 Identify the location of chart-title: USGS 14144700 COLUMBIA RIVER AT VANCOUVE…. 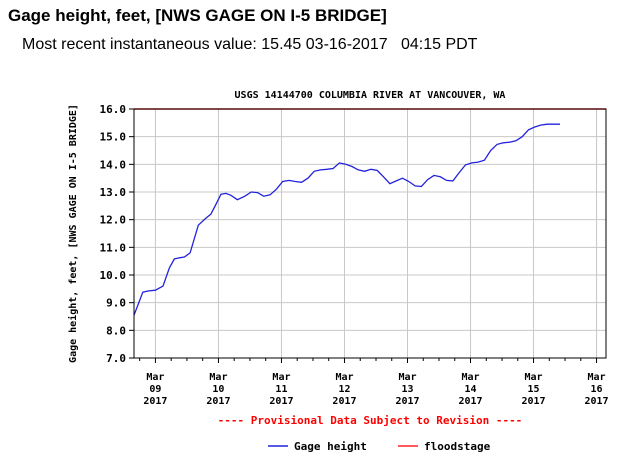
(370, 95).